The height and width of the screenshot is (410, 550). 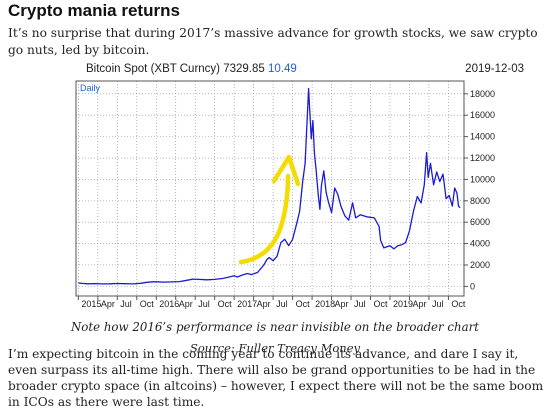 What do you see at coordinates (482, 94) in the screenshot?
I see `y-tick-label: 18000` at bounding box center [482, 94].